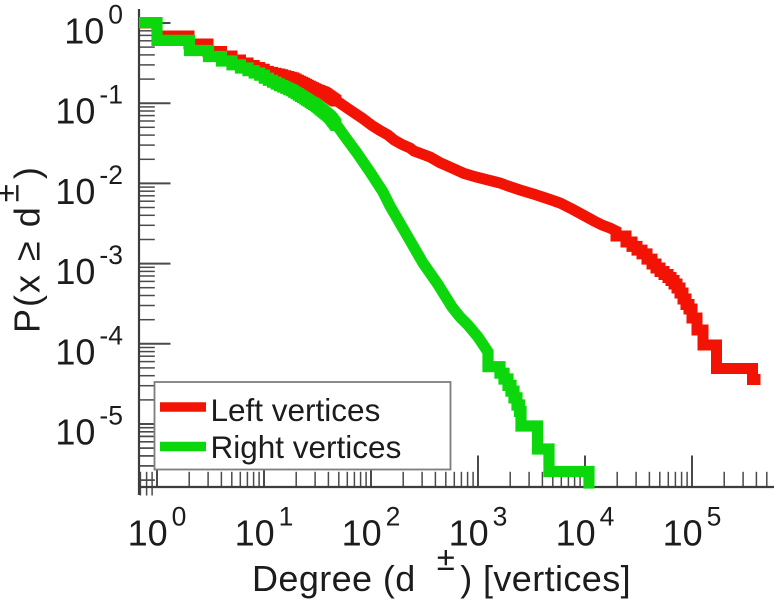 Image resolution: width=774 pixels, height=600 pixels. Describe the element at coordinates (692, 528) in the screenshot. I see `svg-text:105: 10 5` at that location.